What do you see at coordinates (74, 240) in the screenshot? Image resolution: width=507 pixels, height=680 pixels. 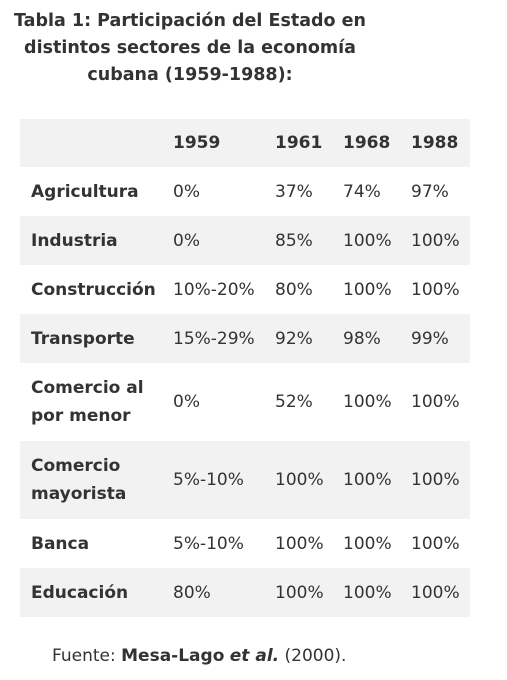 I see `sector-cell: Industria` at bounding box center [74, 240].